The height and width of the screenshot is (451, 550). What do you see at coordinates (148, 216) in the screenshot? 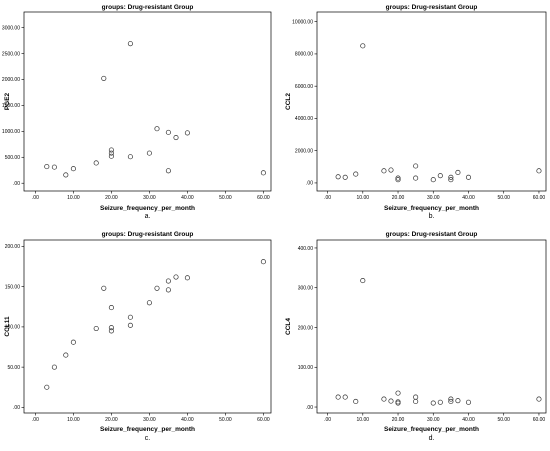
I see `panel-letter: a.` at bounding box center [148, 216].